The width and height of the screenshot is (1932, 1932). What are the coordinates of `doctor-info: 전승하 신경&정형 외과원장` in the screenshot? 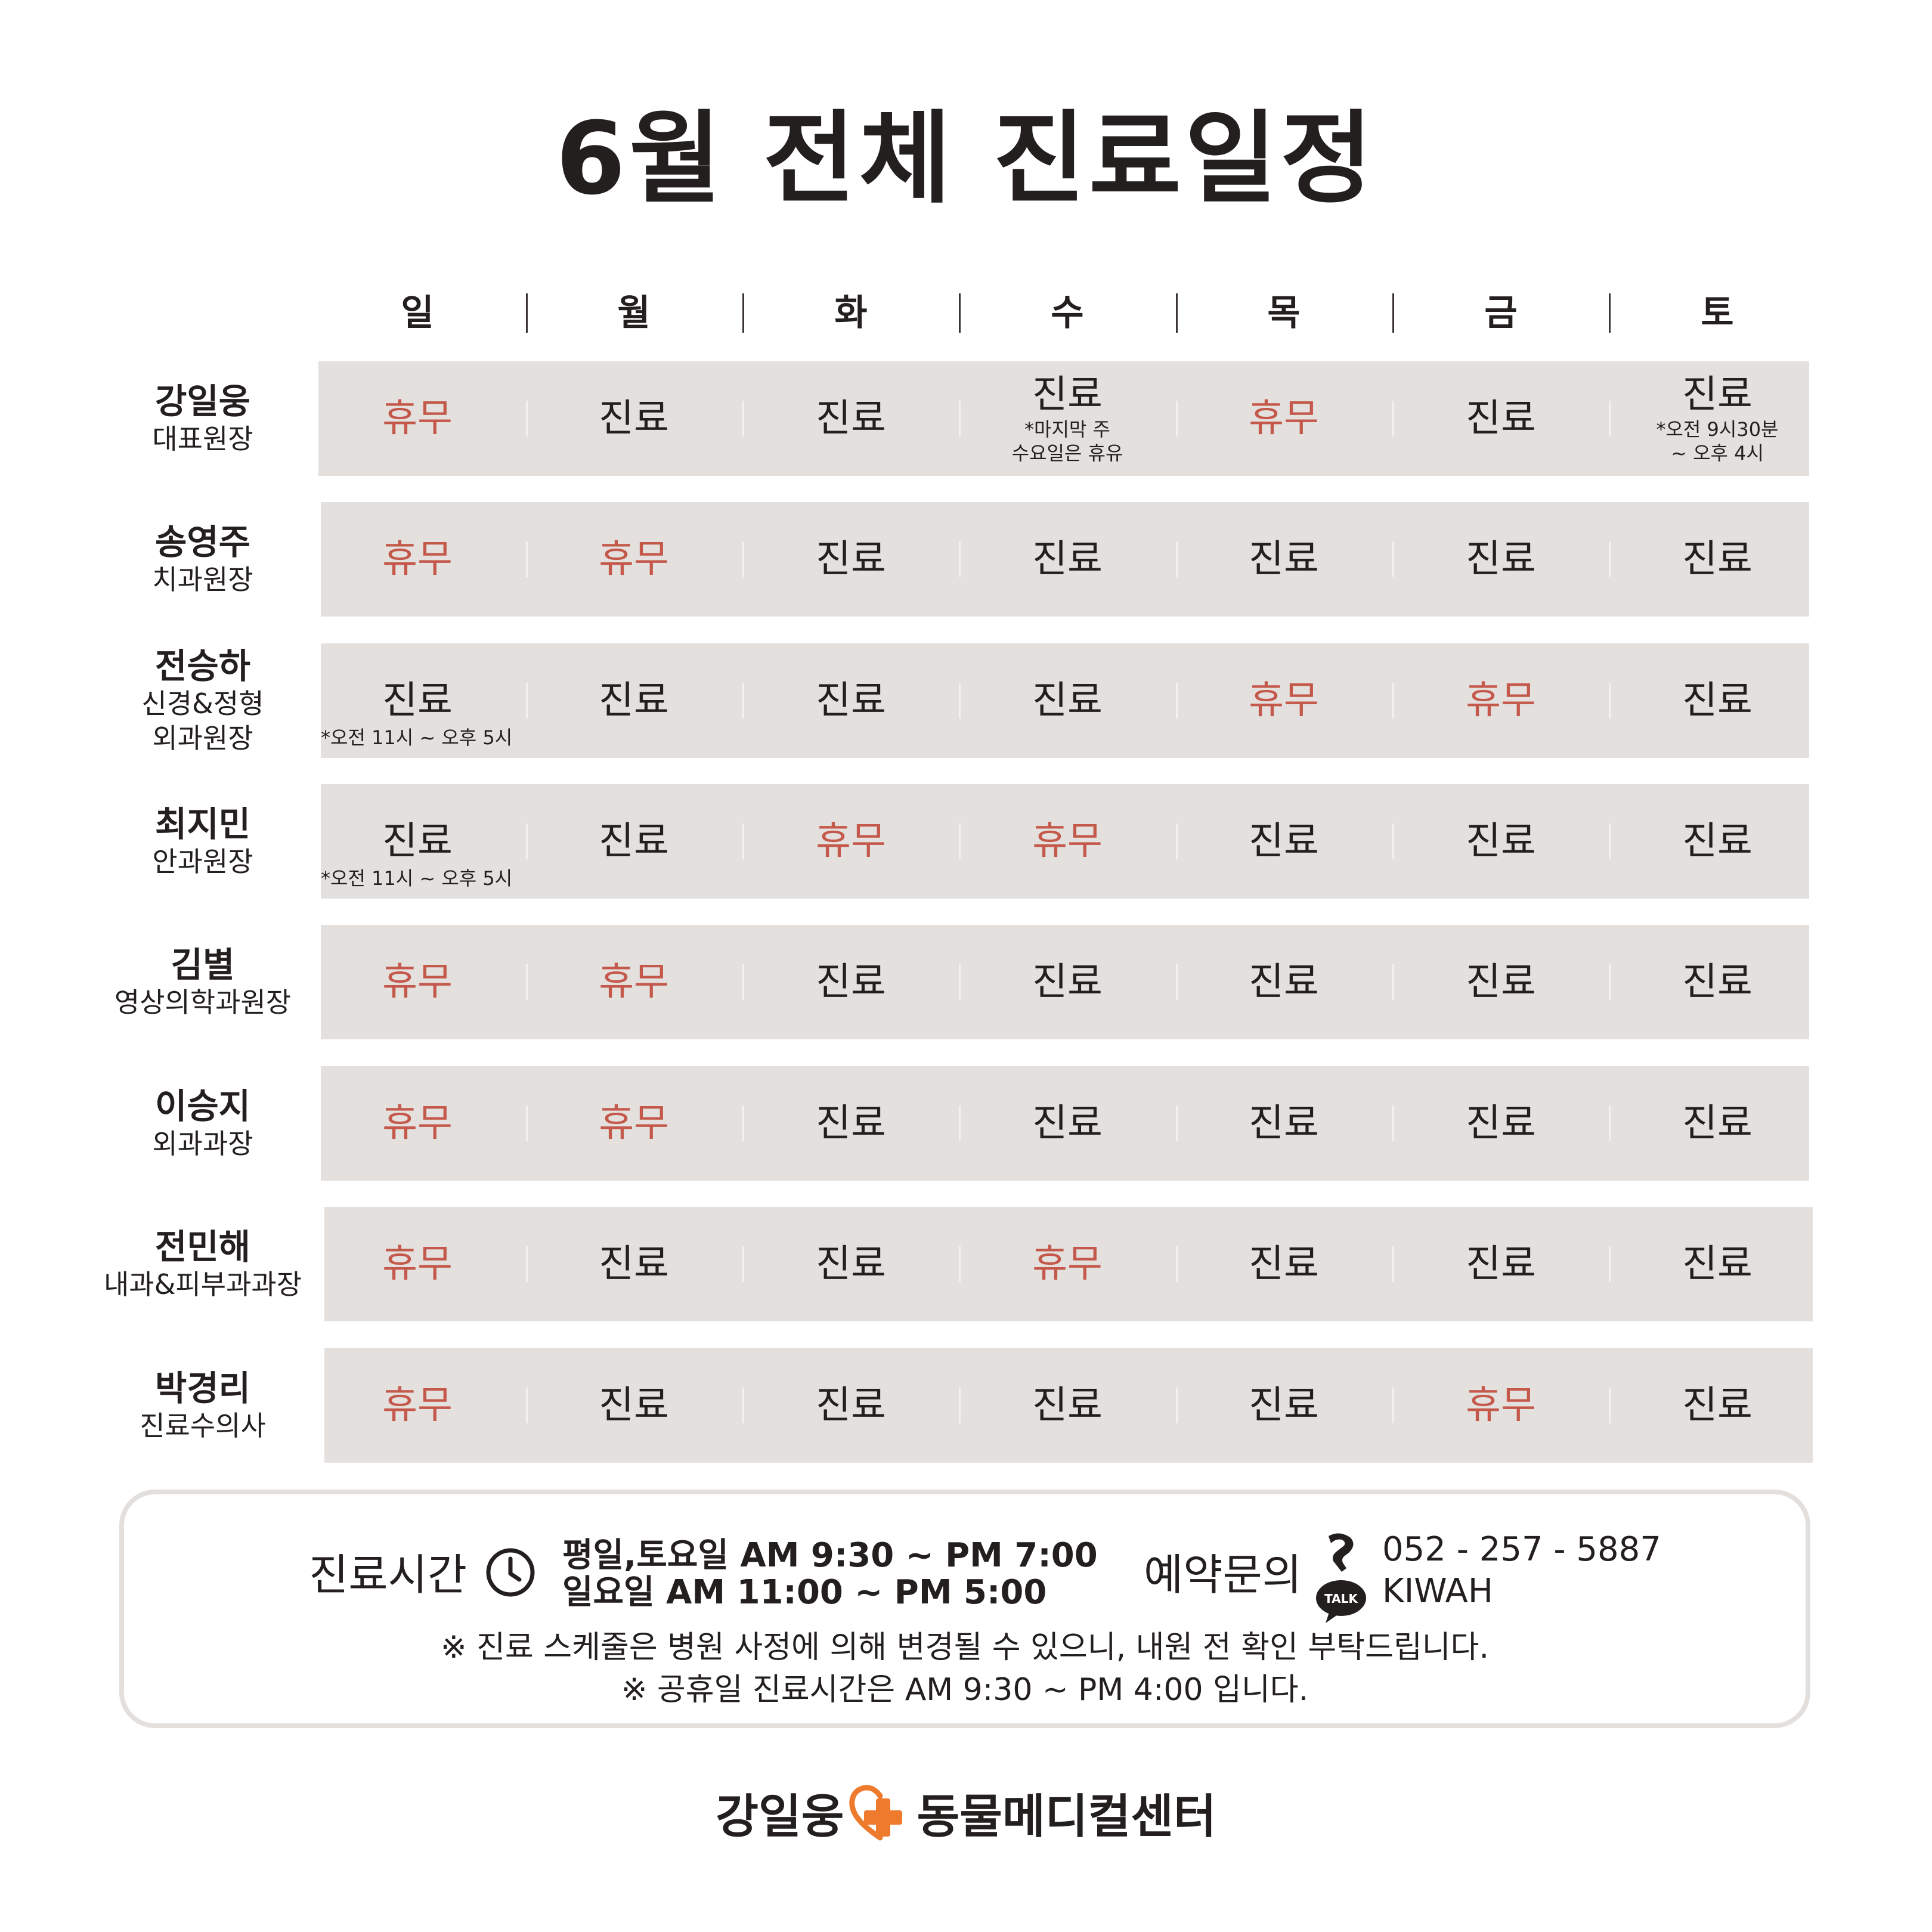 It's located at (202, 701).